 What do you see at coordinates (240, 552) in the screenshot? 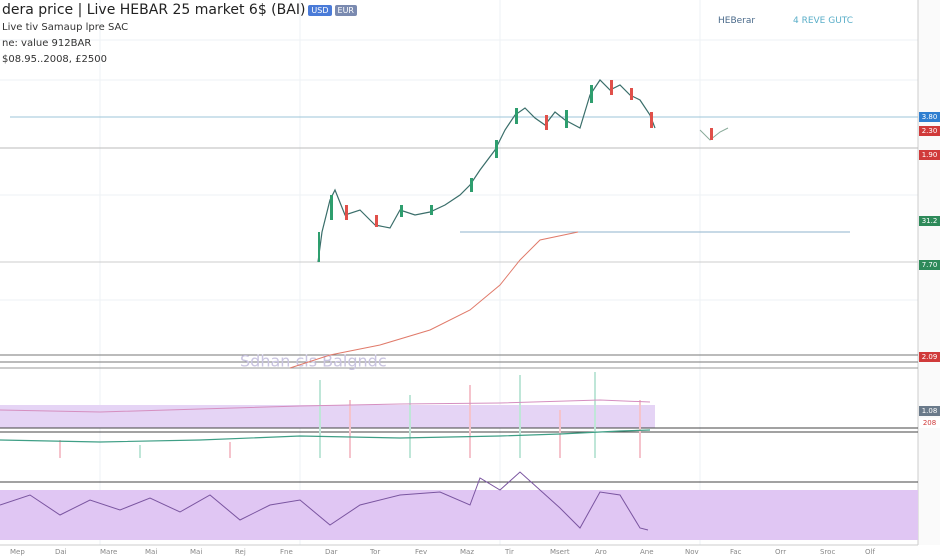
I see `x-label: Rej` at bounding box center [240, 552].